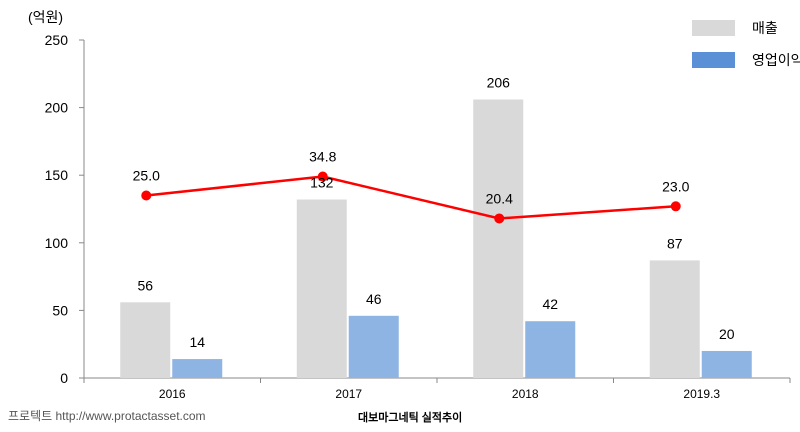  What do you see at coordinates (410, 418) in the screenshot?
I see `chart-caption: 대보마그네틱 실적추이` at bounding box center [410, 418].